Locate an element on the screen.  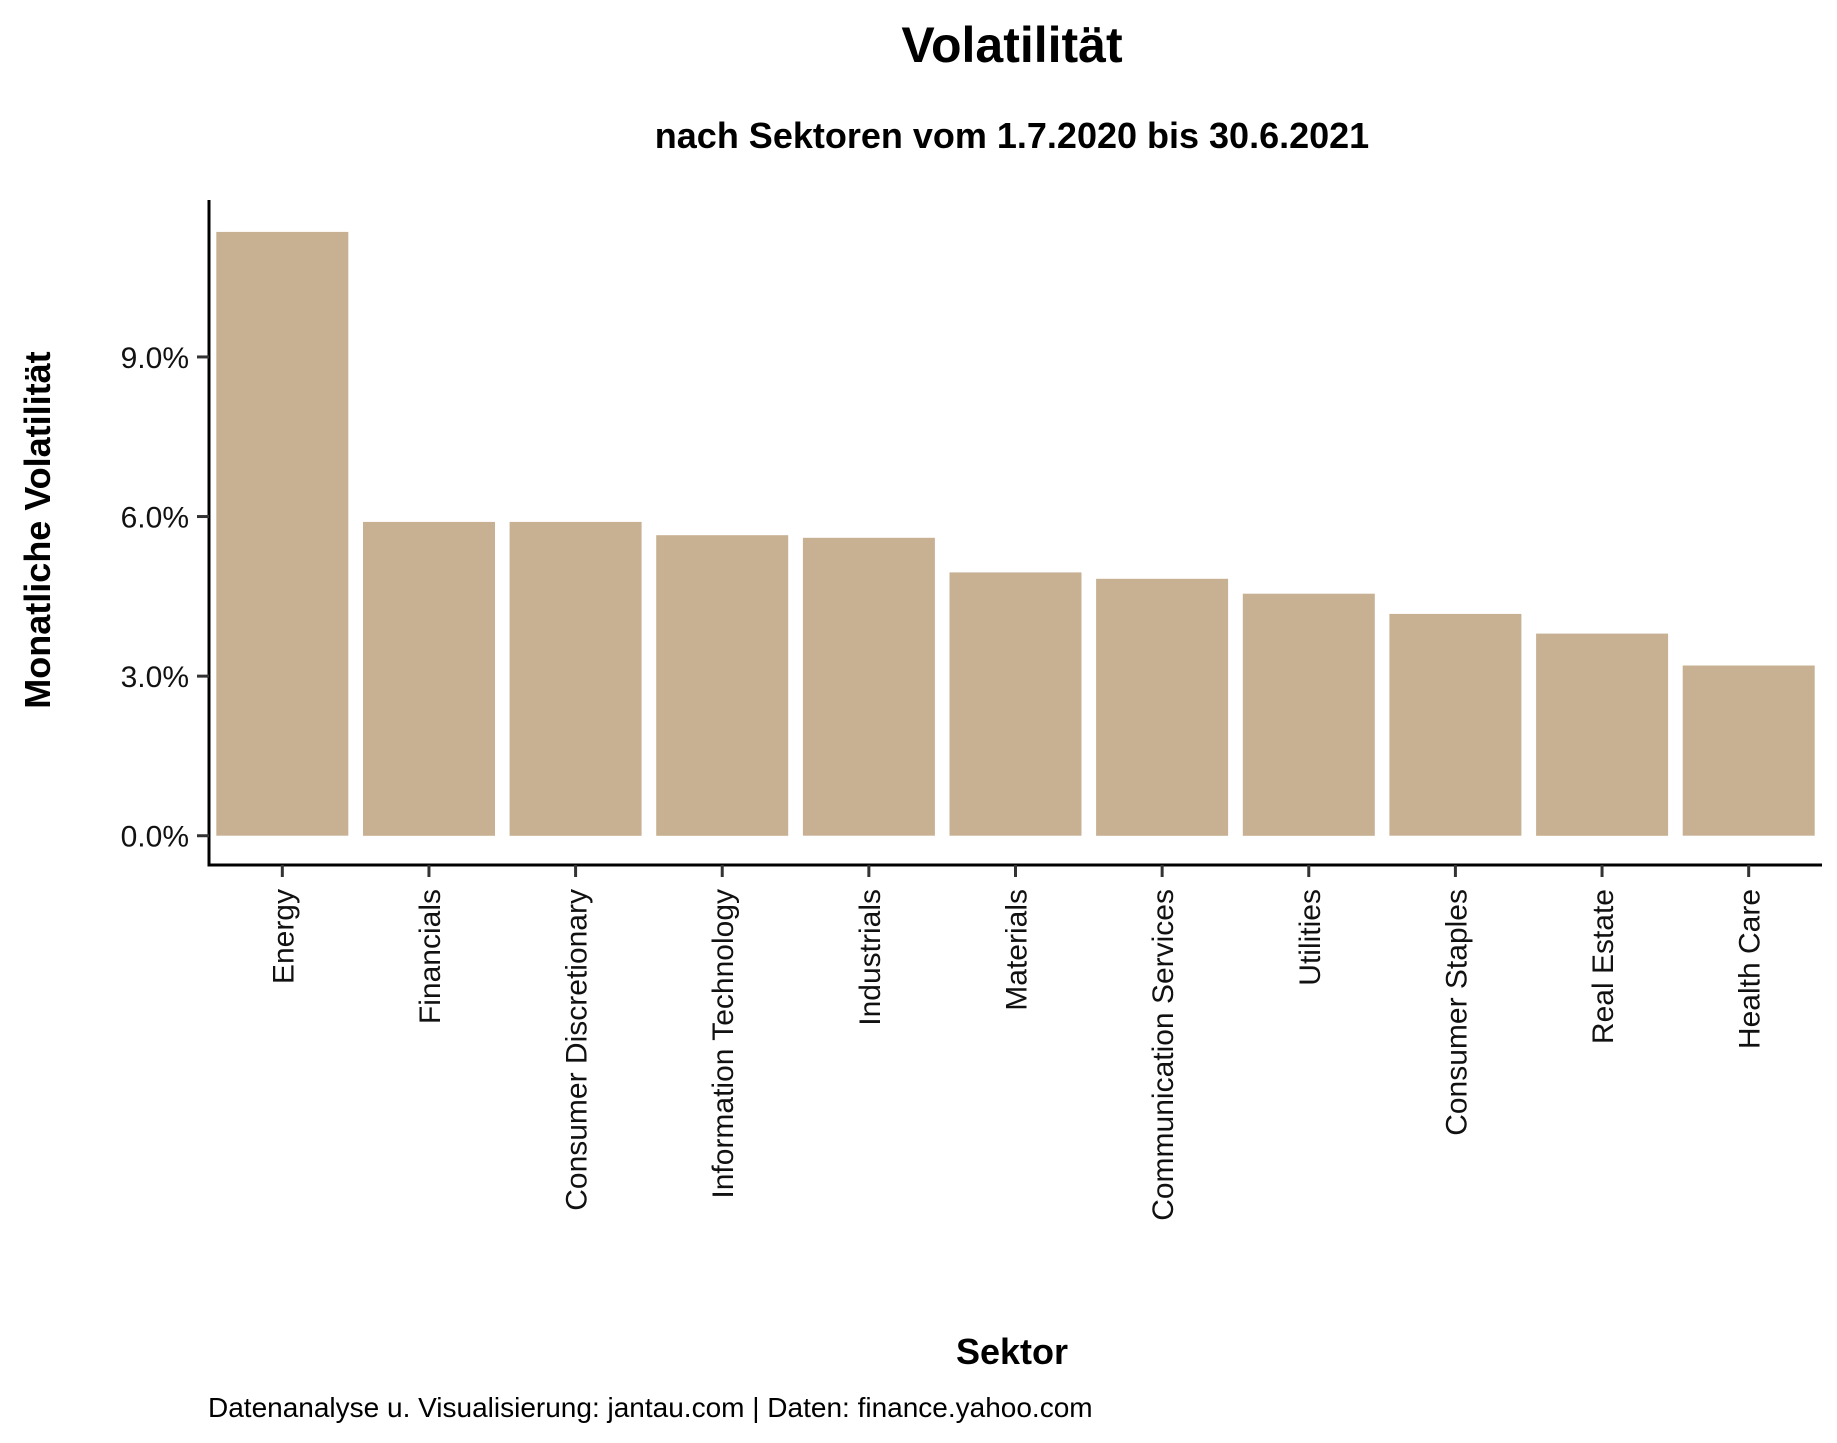
bar-real-estate is located at coordinates (1602, 734).